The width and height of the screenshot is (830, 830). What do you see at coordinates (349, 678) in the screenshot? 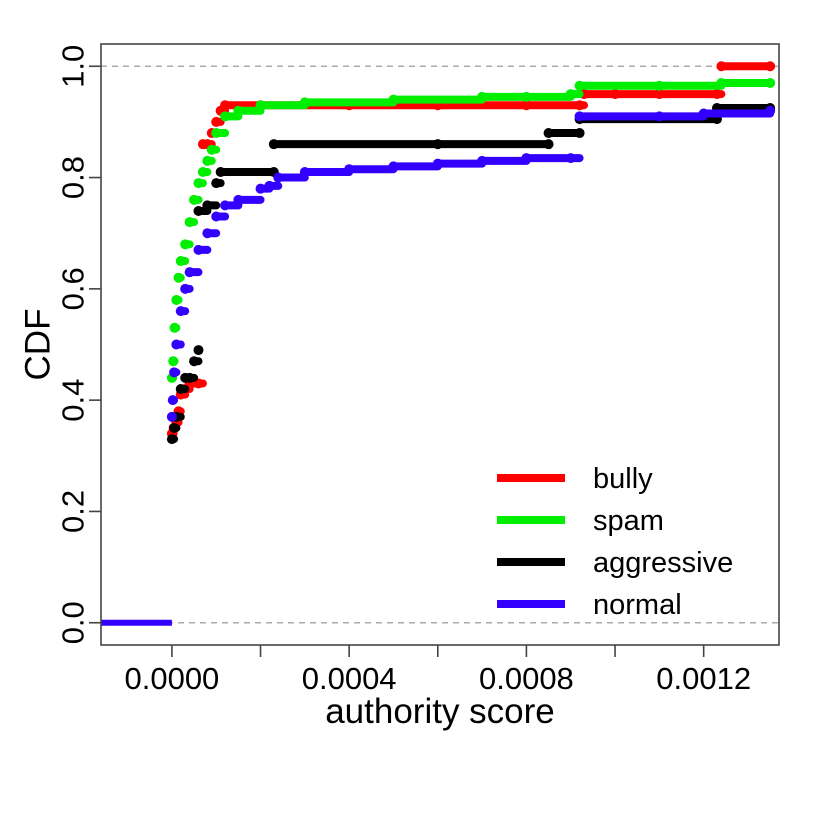
I see `x-tick-label: 0.0004` at bounding box center [349, 678].